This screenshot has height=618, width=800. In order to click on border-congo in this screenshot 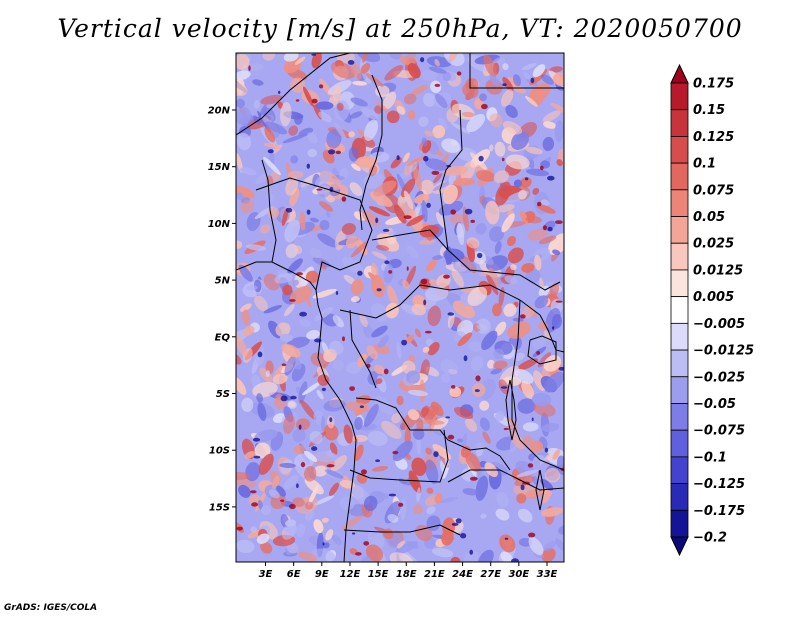, I will do `click(363, 349)`.